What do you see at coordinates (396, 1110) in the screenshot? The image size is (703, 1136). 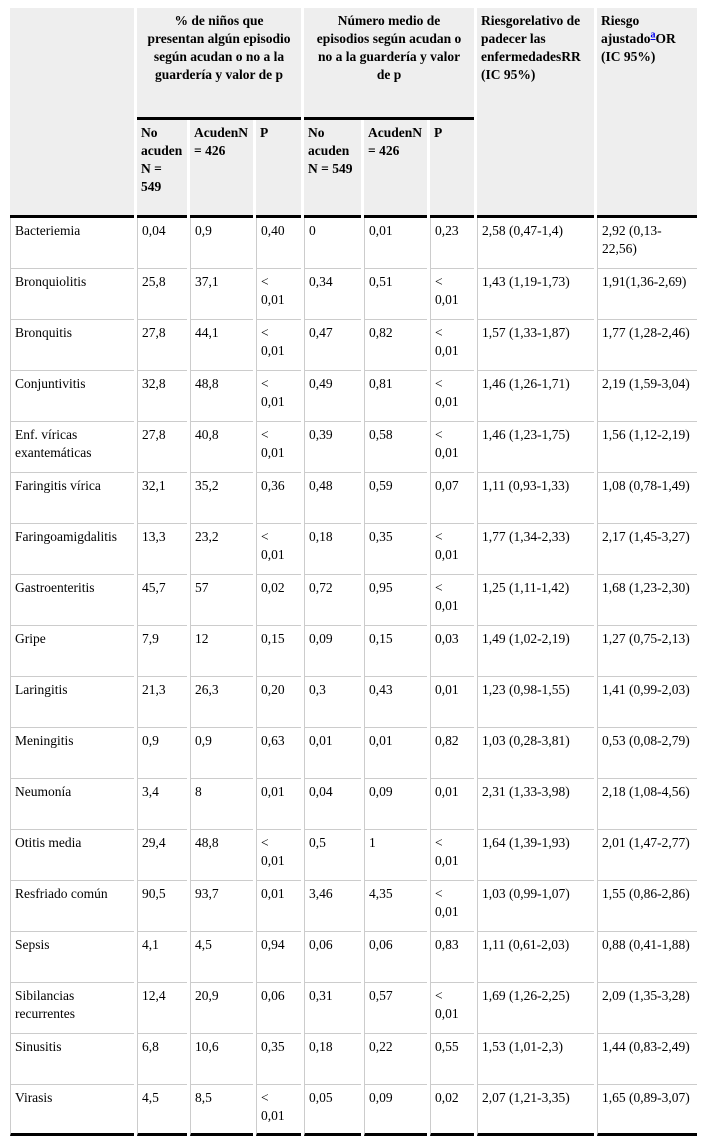 I see `cell-num-acuden: 0,09` at bounding box center [396, 1110].